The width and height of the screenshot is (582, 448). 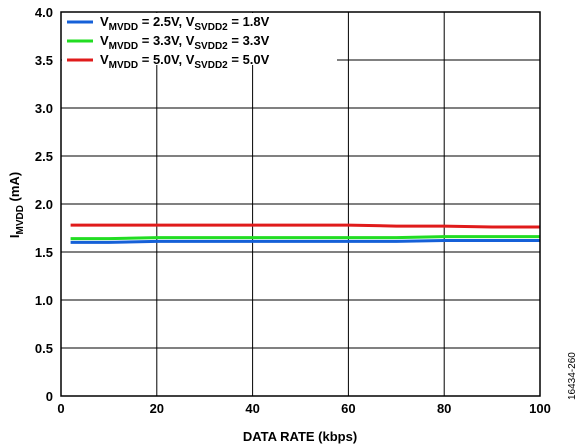 What do you see at coordinates (44, 60) in the screenshot?
I see `y-tick-label: 3.5` at bounding box center [44, 60].